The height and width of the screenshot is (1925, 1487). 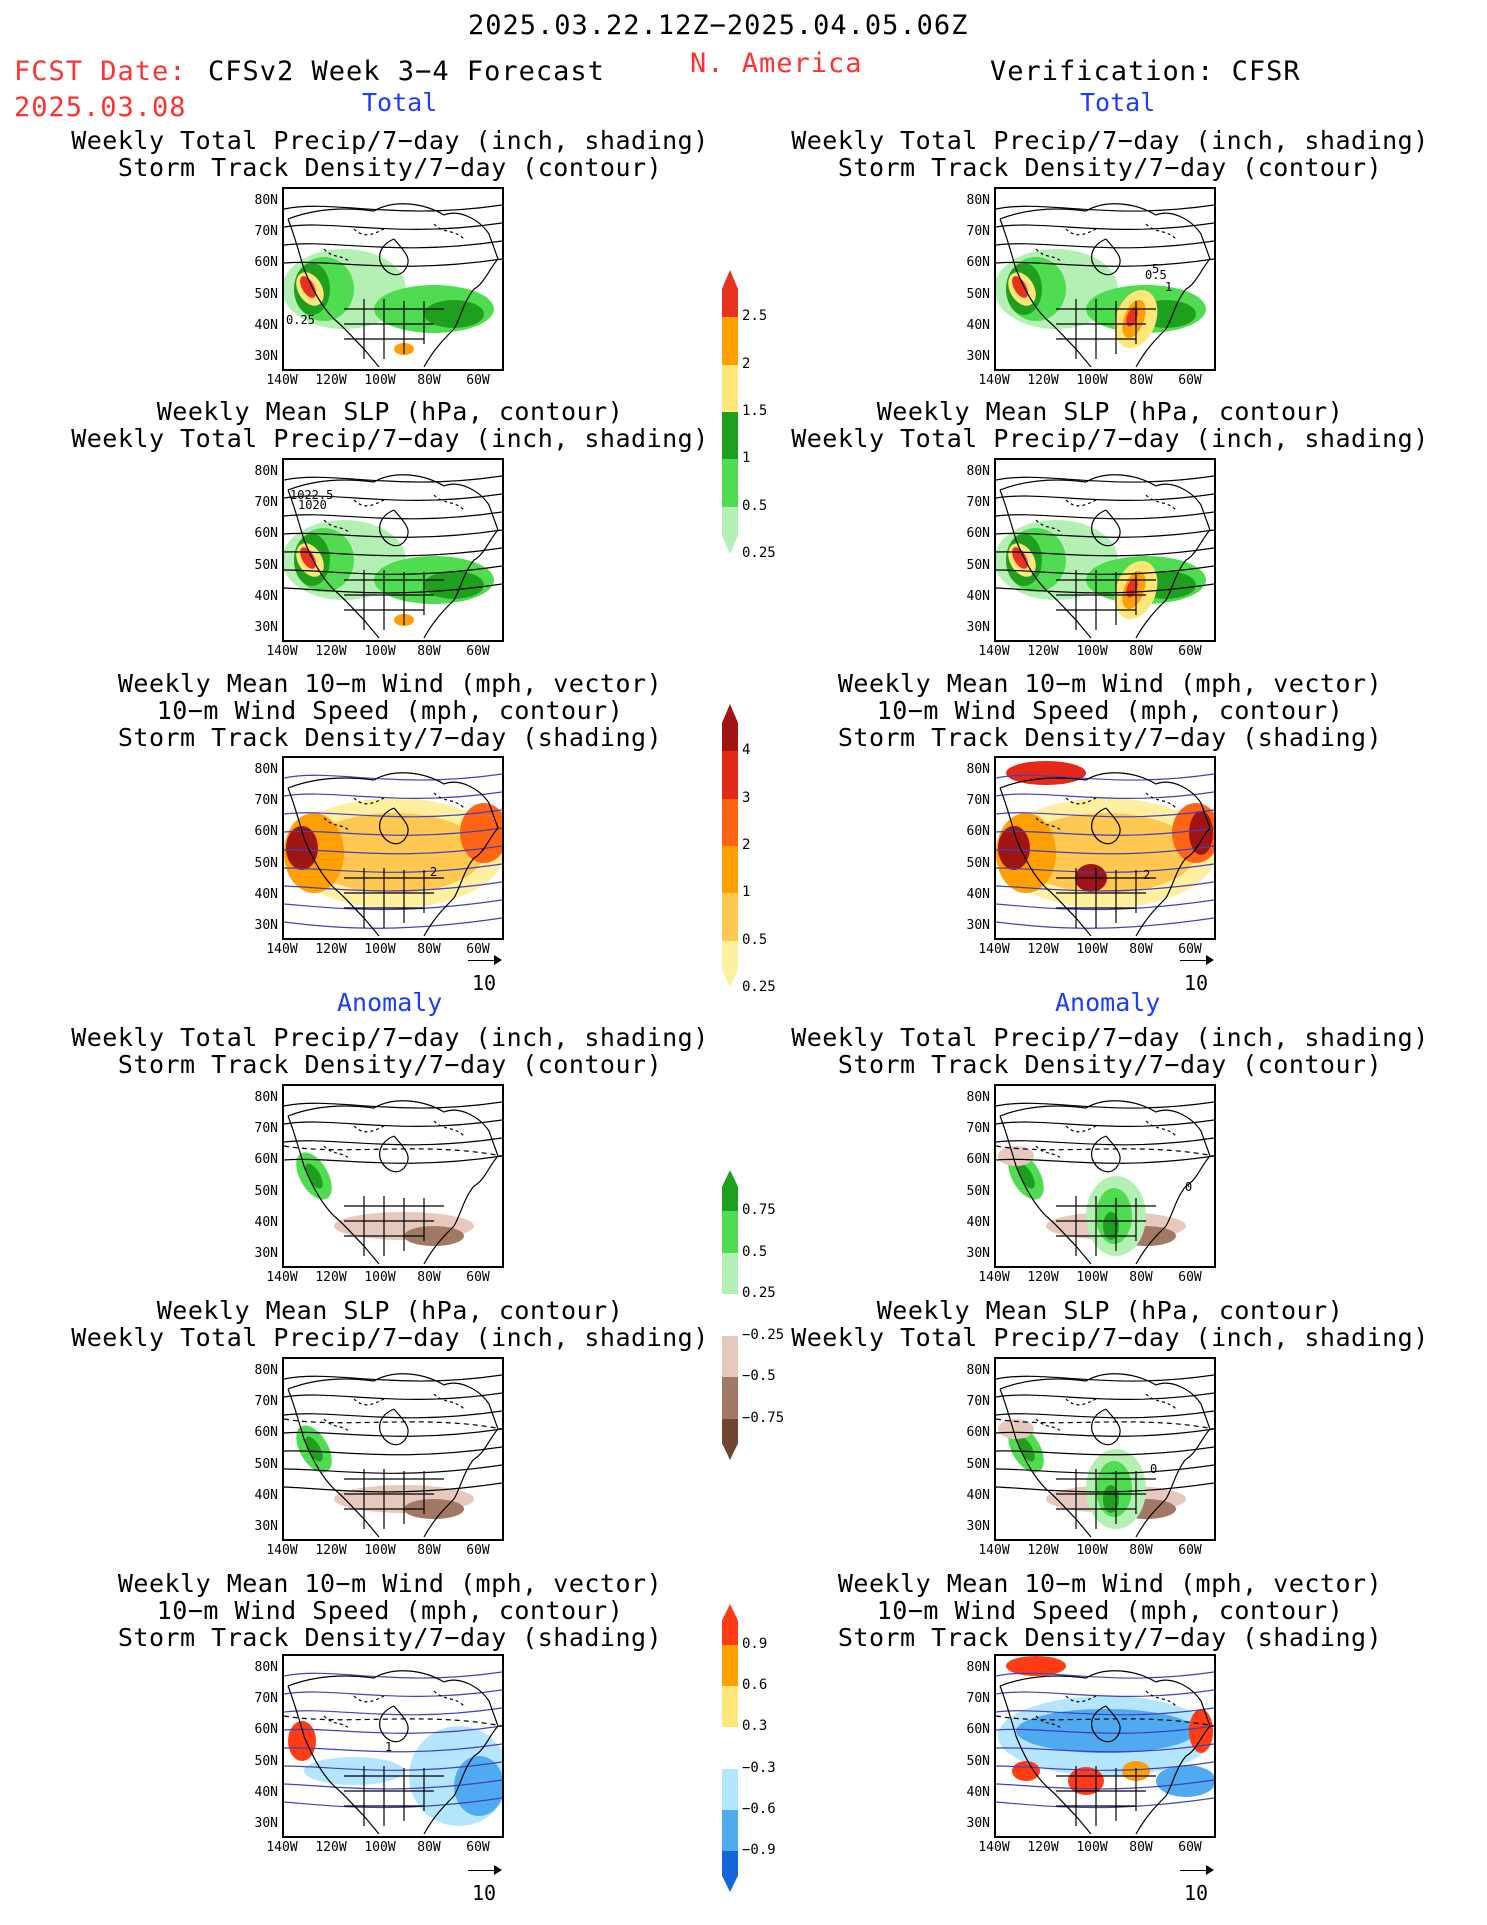 I want to click on coastline, so click(x=1105, y=854).